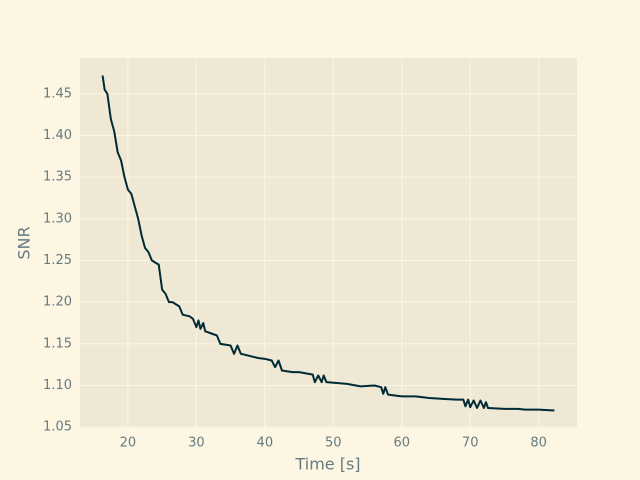 Image resolution: width=640 pixels, height=480 pixels. Describe the element at coordinates (327, 464) in the screenshot. I see `x-axis-label: Time [s]` at that location.